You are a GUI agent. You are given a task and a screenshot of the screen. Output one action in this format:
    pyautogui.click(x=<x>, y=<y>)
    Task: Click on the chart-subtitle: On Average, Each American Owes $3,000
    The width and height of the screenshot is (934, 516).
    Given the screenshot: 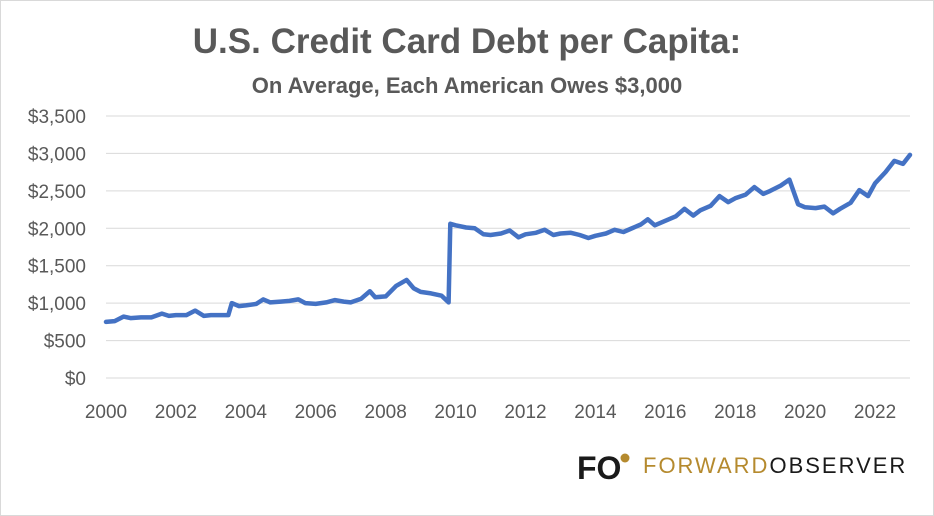 What is the action you would take?
    pyautogui.click(x=467, y=85)
    